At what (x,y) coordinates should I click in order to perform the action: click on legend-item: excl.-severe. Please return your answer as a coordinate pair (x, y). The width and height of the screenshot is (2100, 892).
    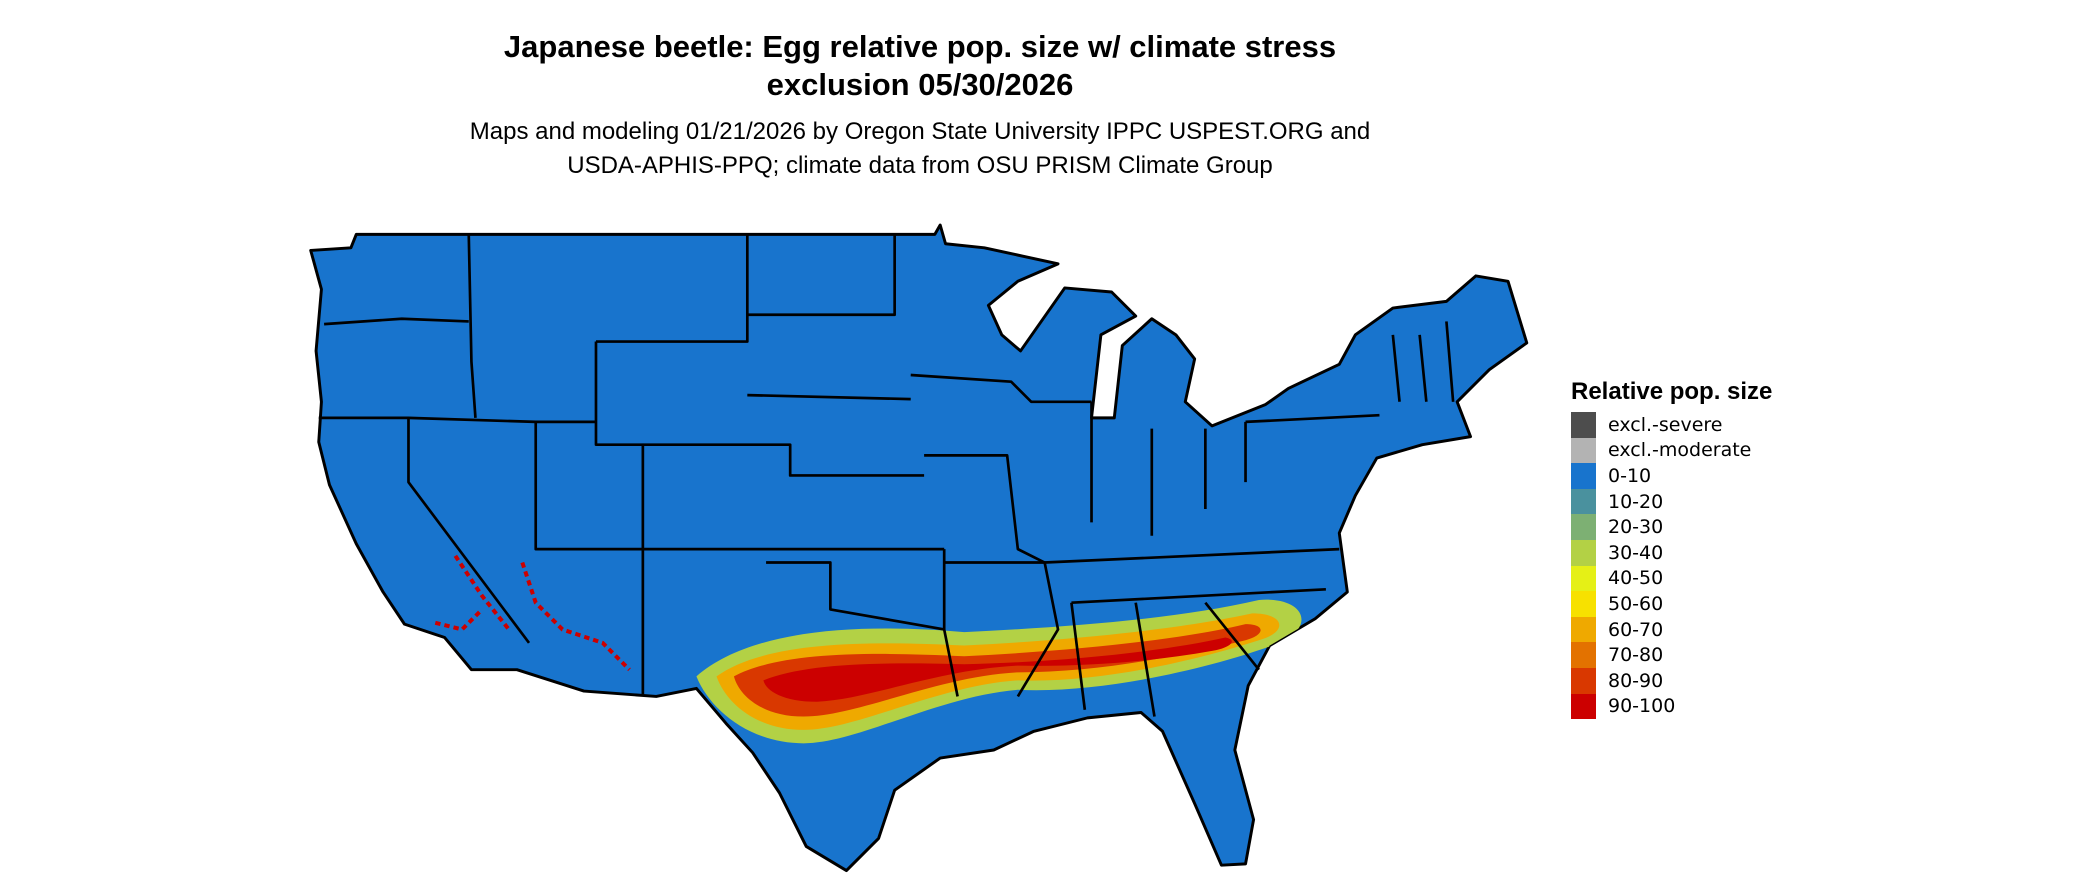
    Looking at the image, I should click on (1671, 425).